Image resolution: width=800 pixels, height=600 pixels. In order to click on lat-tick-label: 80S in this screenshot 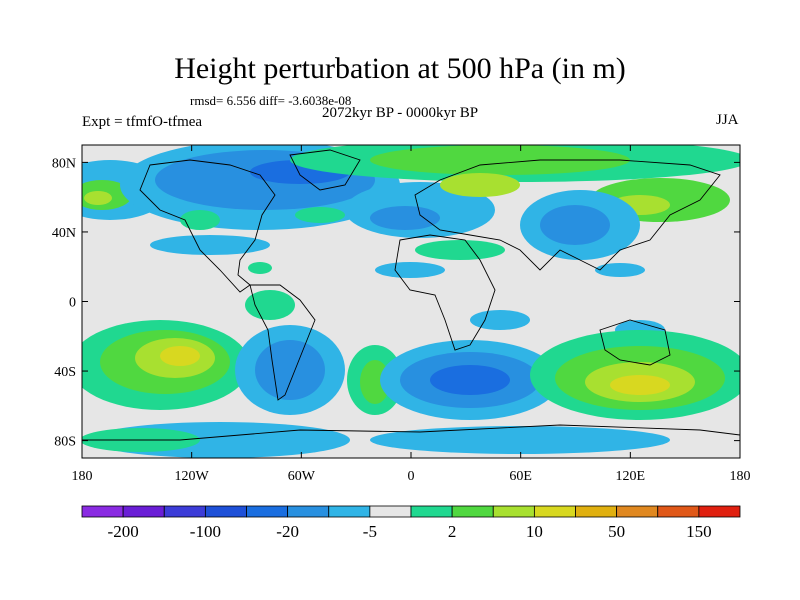, I will do `click(65, 442)`.